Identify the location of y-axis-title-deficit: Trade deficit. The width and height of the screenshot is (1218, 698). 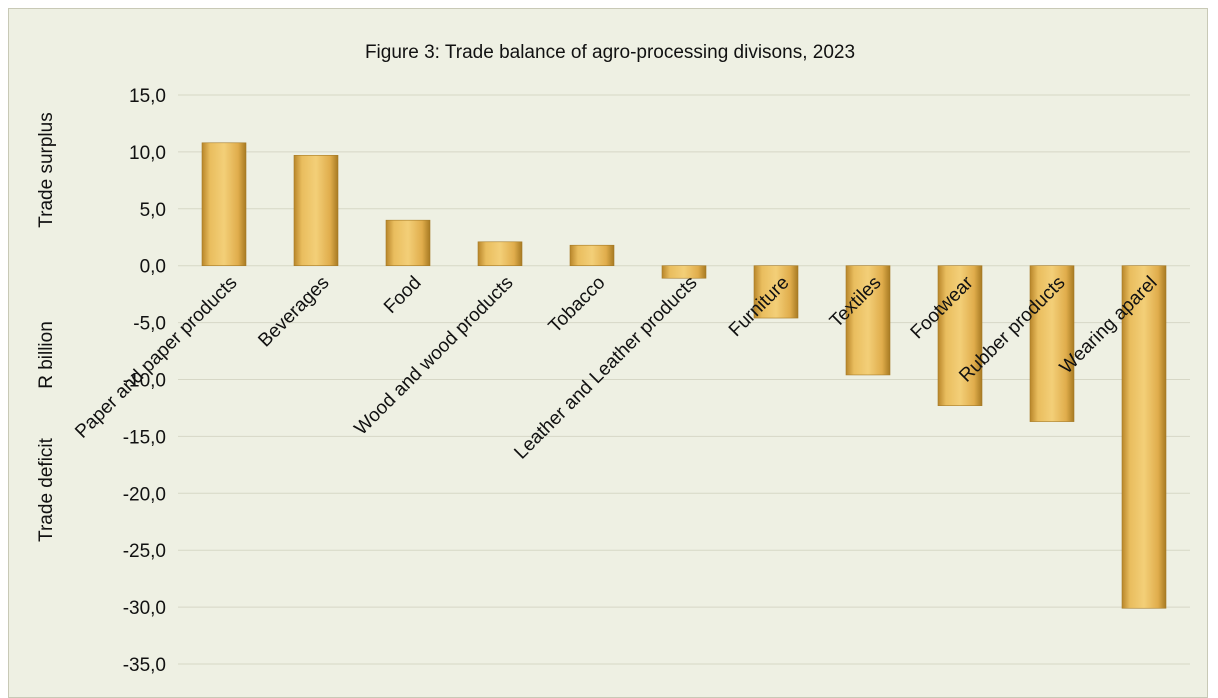
(46, 489).